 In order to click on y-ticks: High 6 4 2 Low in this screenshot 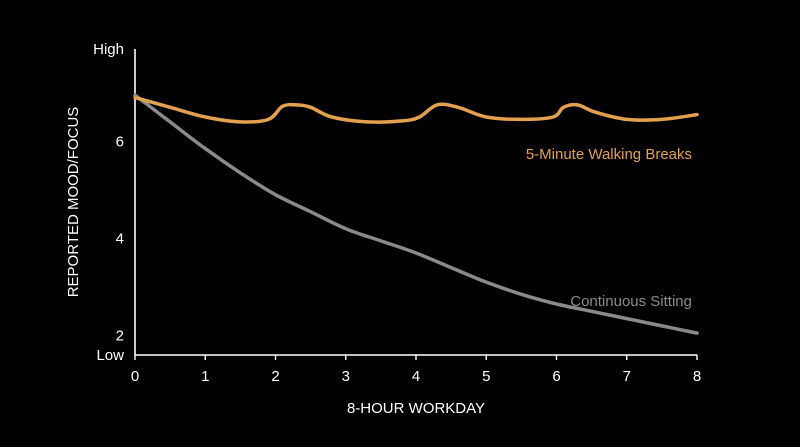, I will do `click(108, 202)`.